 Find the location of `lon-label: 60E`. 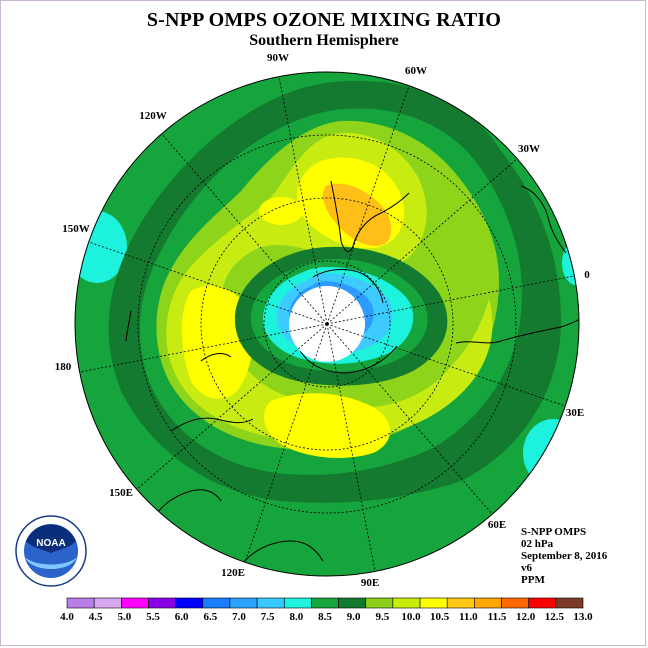

lon-label: 60E is located at coordinates (497, 525).